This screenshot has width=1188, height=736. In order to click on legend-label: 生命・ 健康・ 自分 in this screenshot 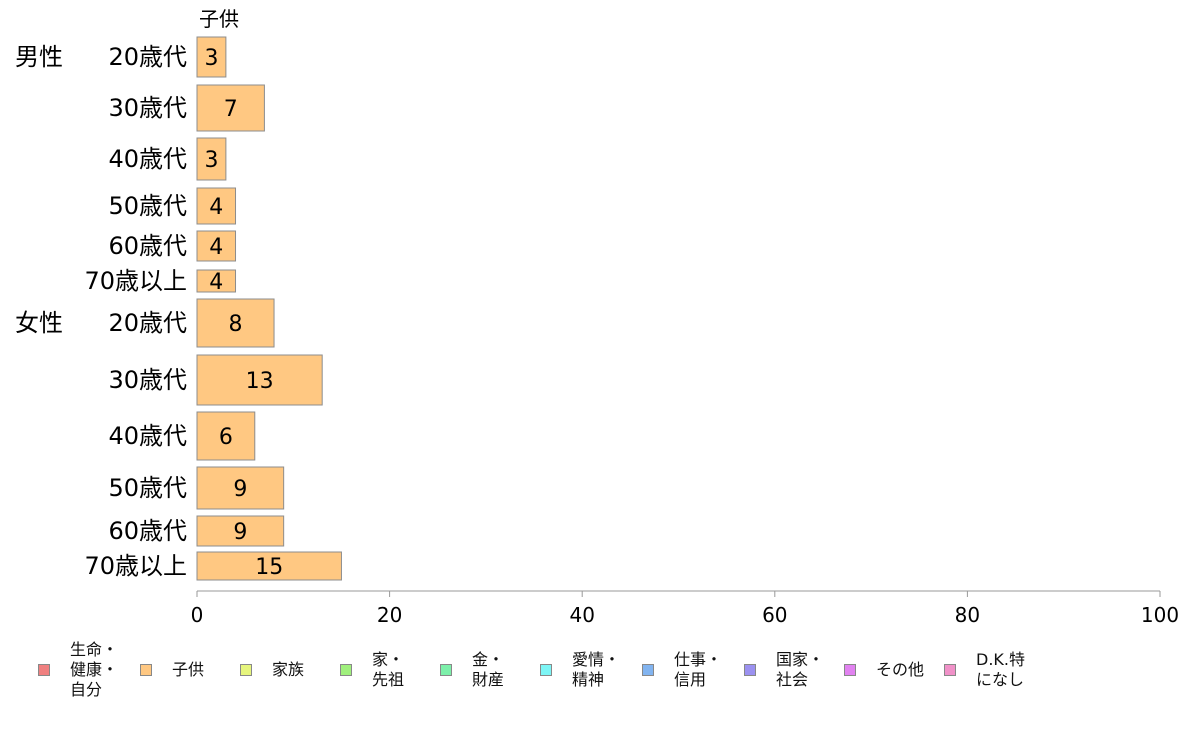, I will do `click(94, 669)`.